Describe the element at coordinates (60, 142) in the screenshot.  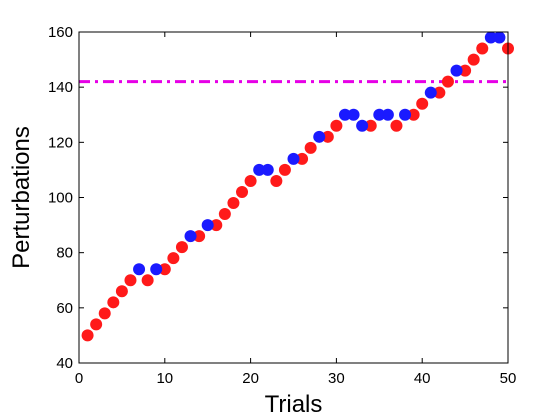
I see `y-tick-label: 120` at that location.